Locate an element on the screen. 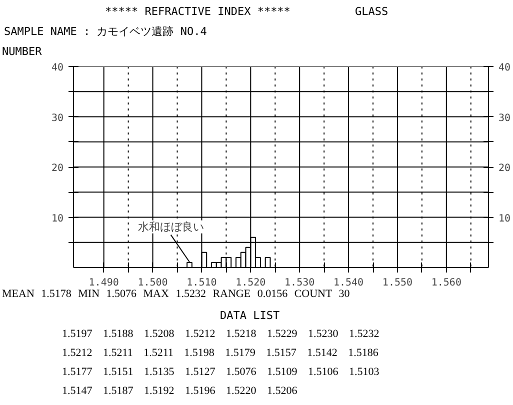  x-tick-label: 1.510 is located at coordinates (201, 283).